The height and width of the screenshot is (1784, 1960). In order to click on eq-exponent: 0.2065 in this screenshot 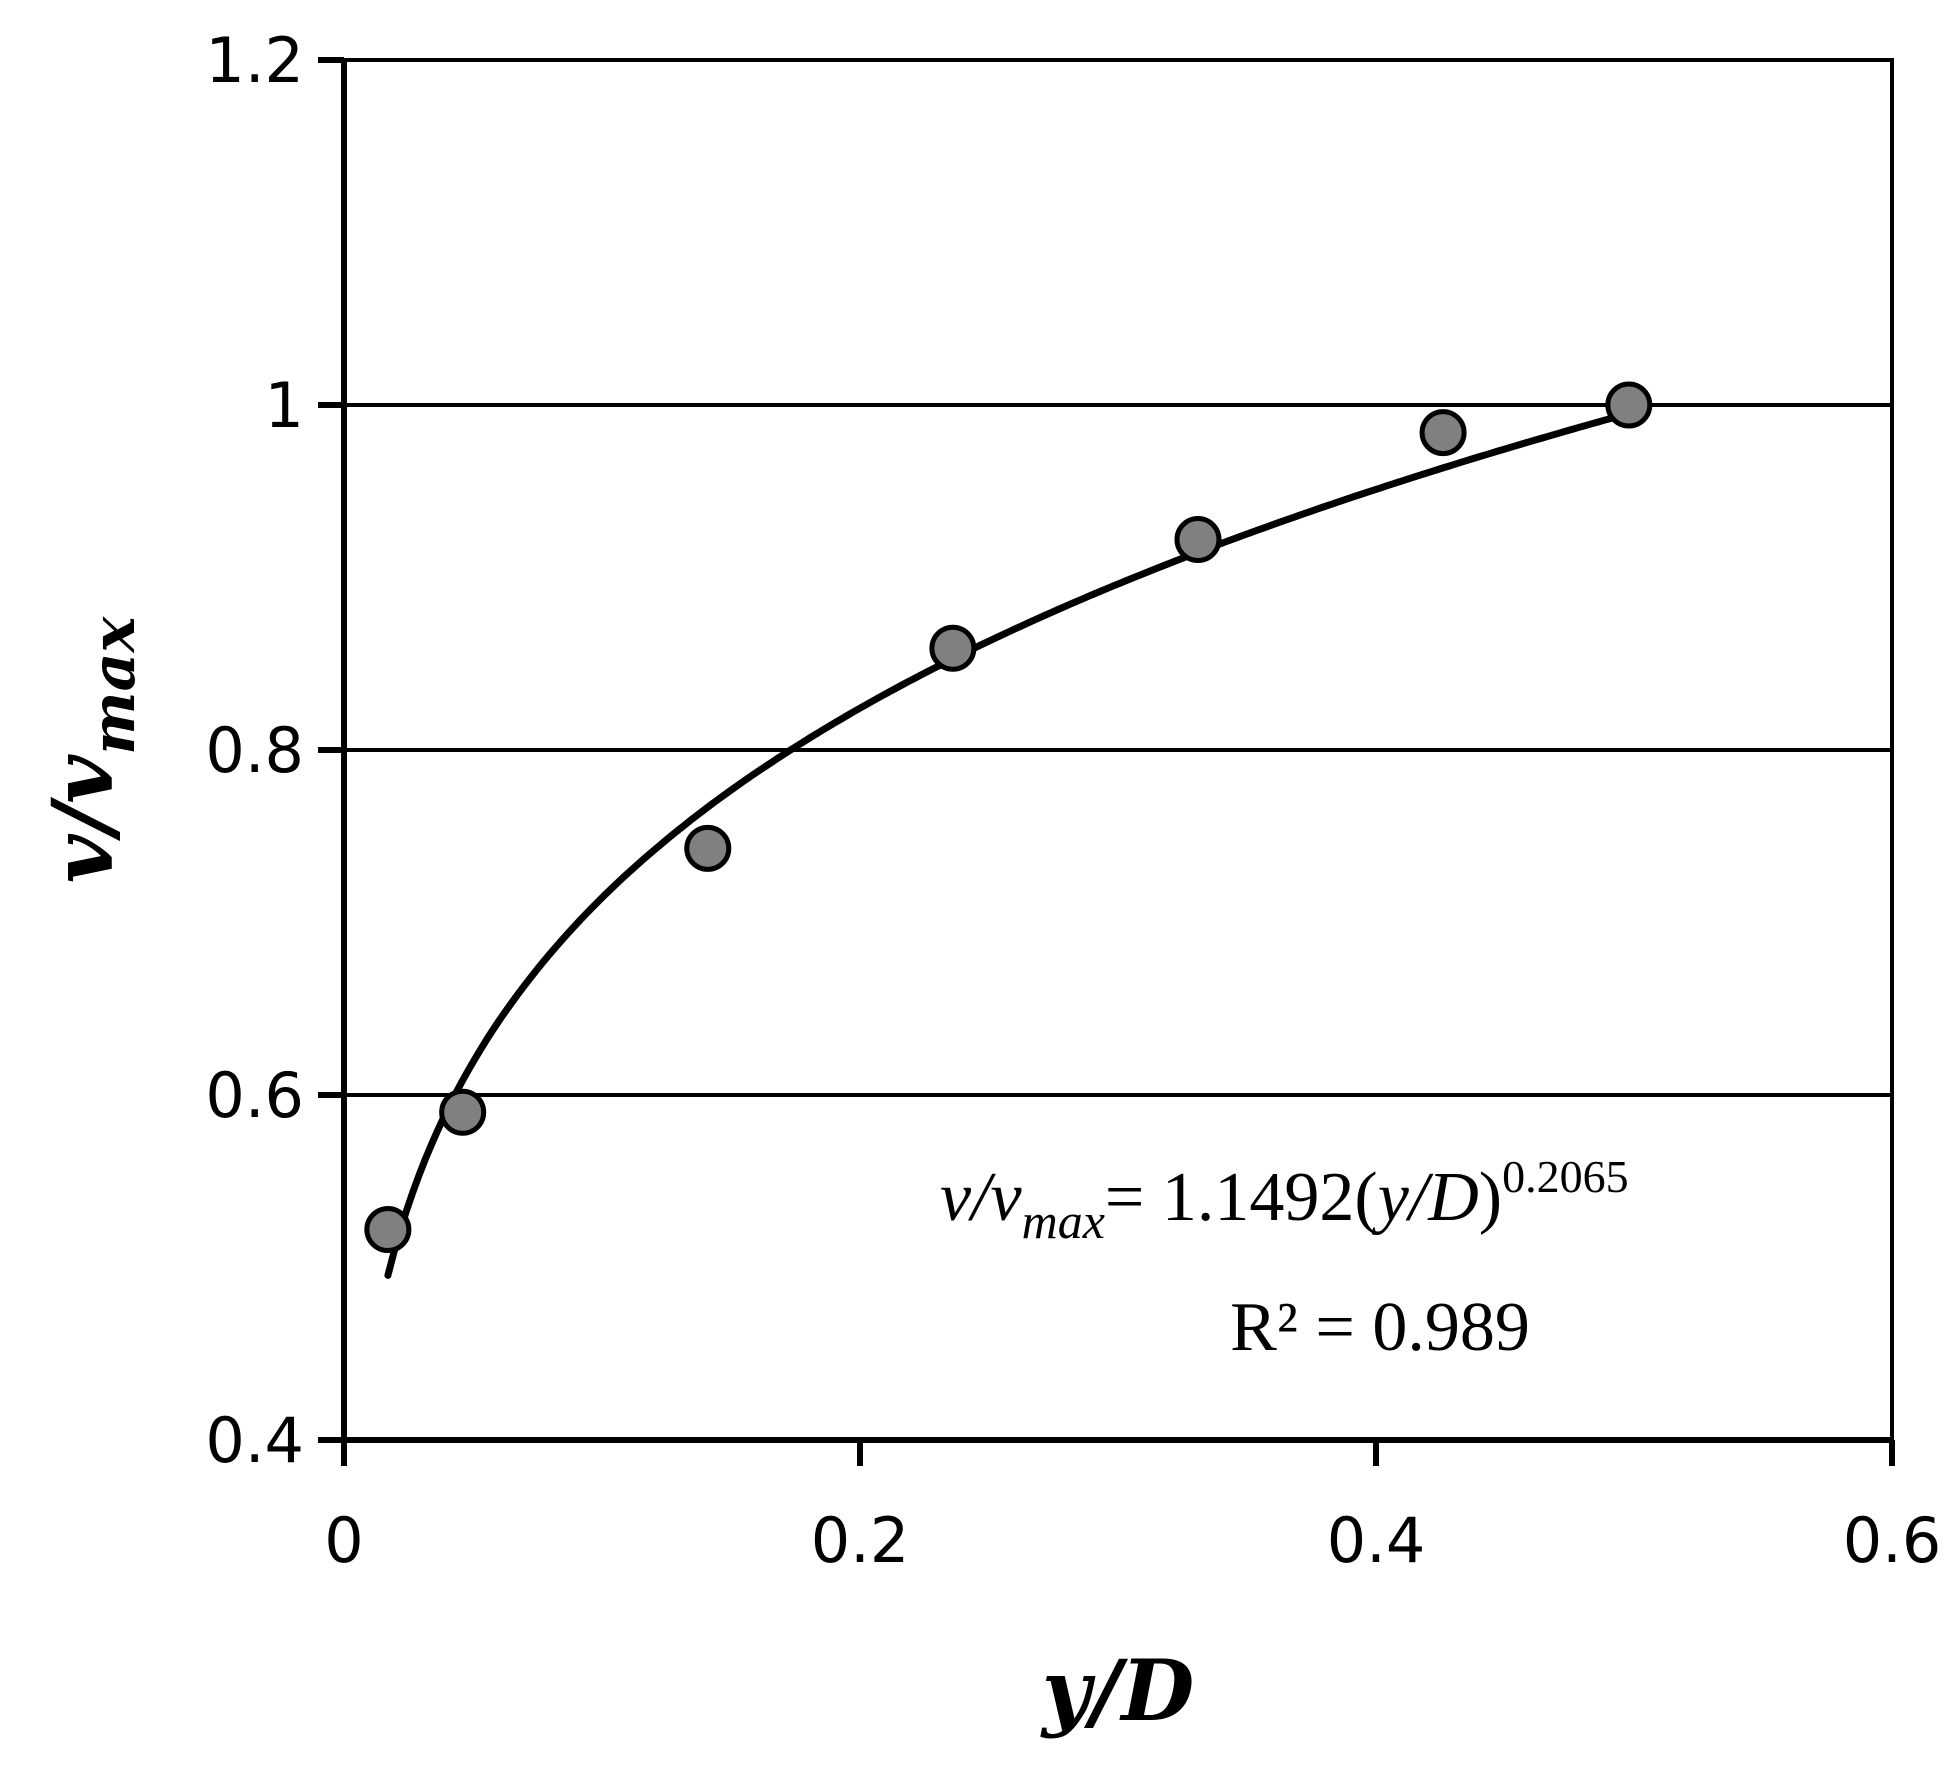, I will do `click(1565, 1176)`.